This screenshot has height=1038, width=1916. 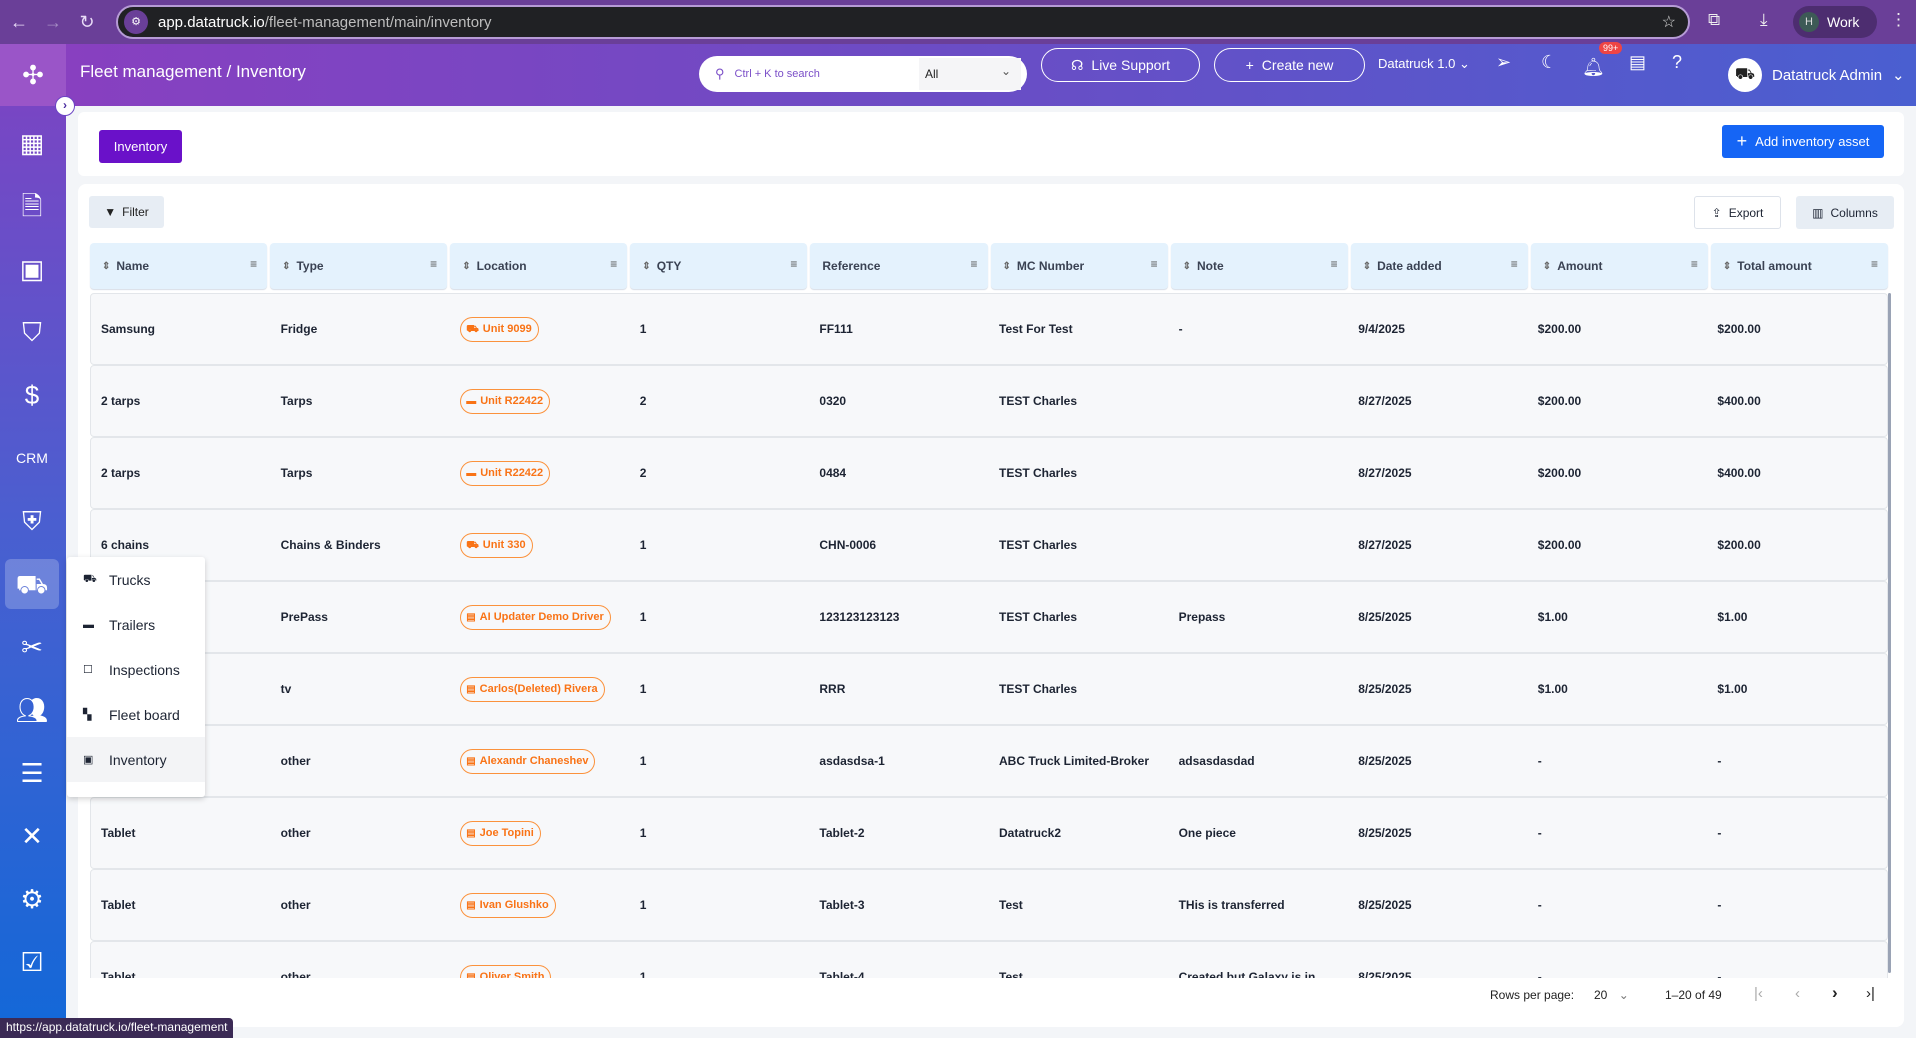 What do you see at coordinates (32, 395) in the screenshot?
I see `sidebar-item-billing: $` at bounding box center [32, 395].